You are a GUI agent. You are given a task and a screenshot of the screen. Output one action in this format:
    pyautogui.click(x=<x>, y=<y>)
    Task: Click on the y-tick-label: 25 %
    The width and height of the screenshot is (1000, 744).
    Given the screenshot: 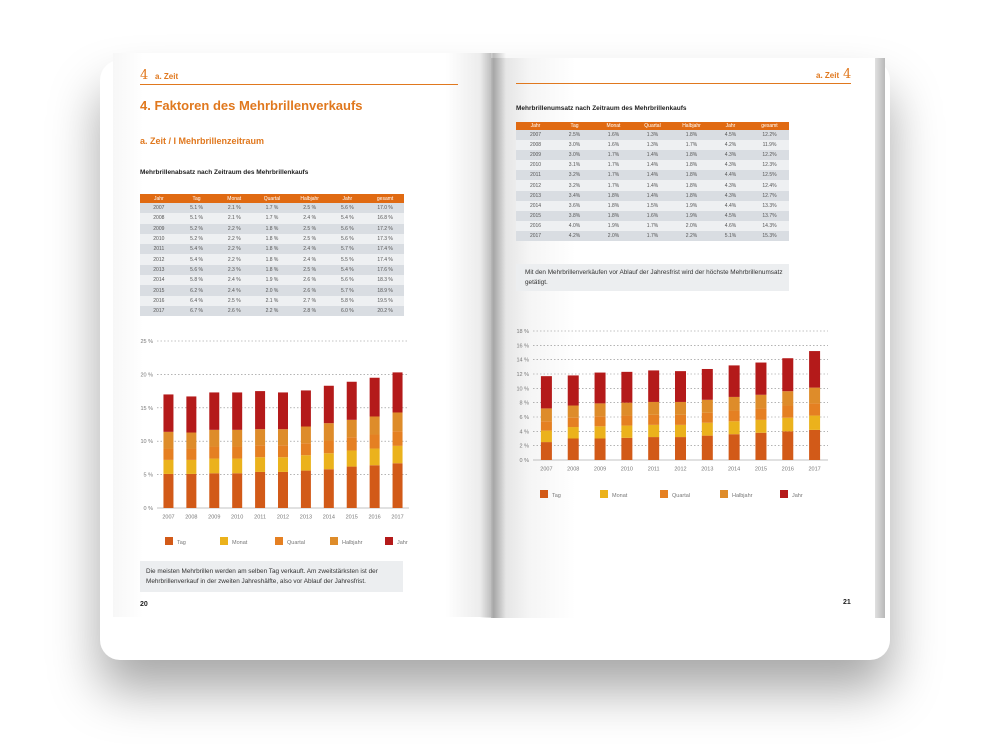 What is the action you would take?
    pyautogui.click(x=146, y=342)
    